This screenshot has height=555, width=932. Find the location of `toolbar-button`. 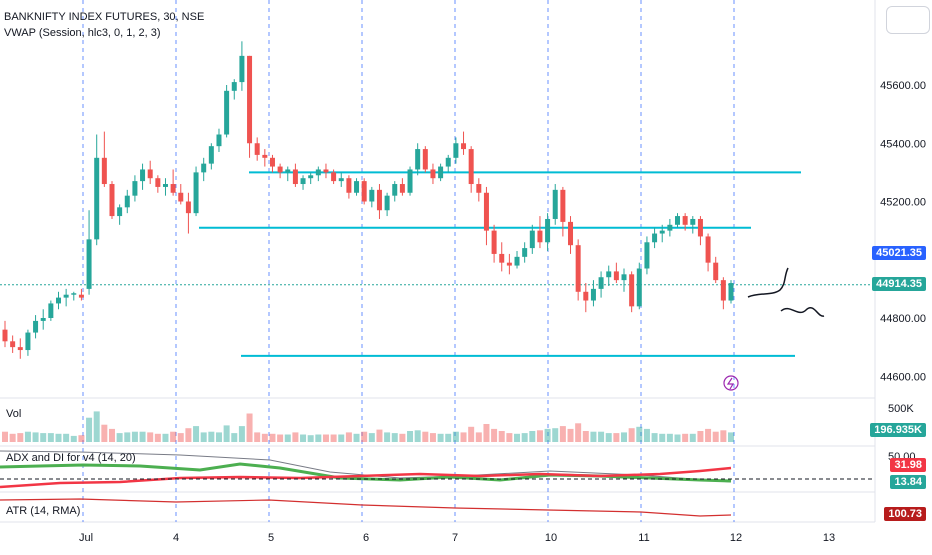

toolbar-button is located at coordinates (908, 20).